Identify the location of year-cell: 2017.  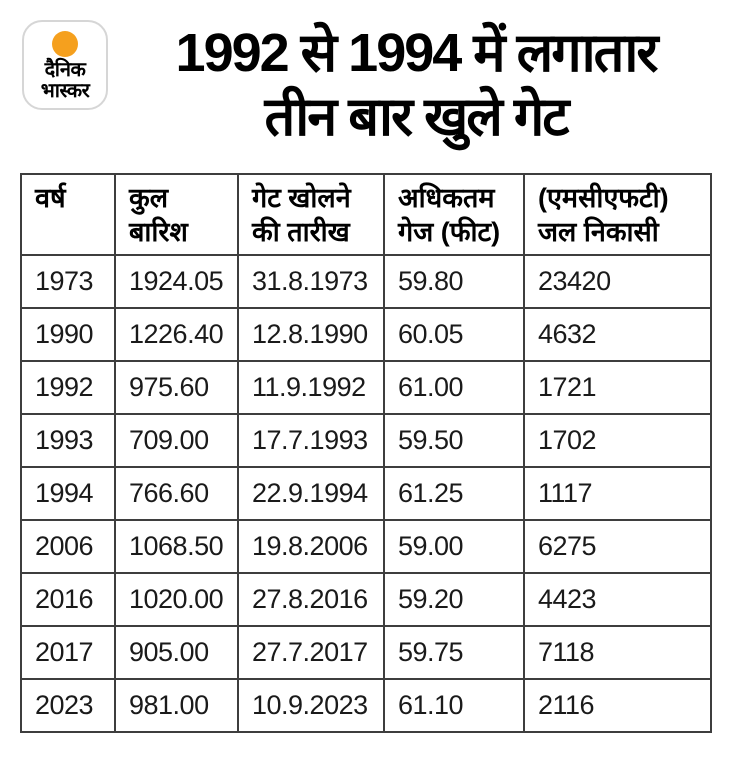
(68, 652).